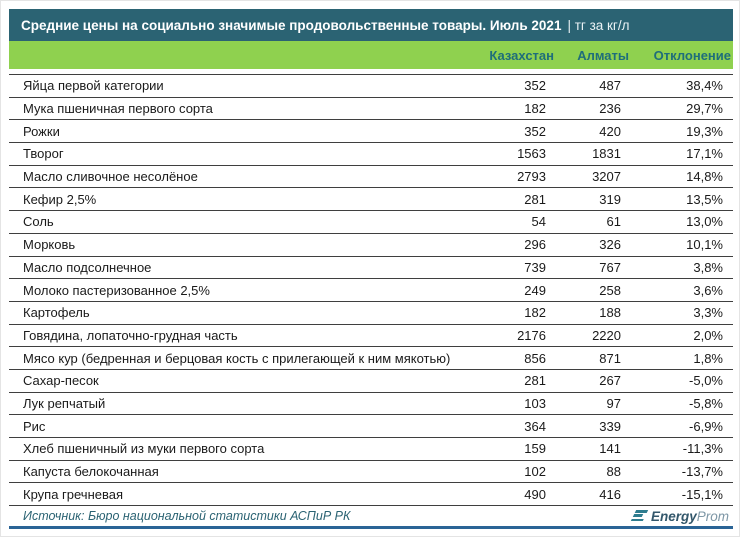 This screenshot has width=740, height=537. What do you see at coordinates (535, 426) in the screenshot?
I see `kazakhstan-price-cell: 364` at bounding box center [535, 426].